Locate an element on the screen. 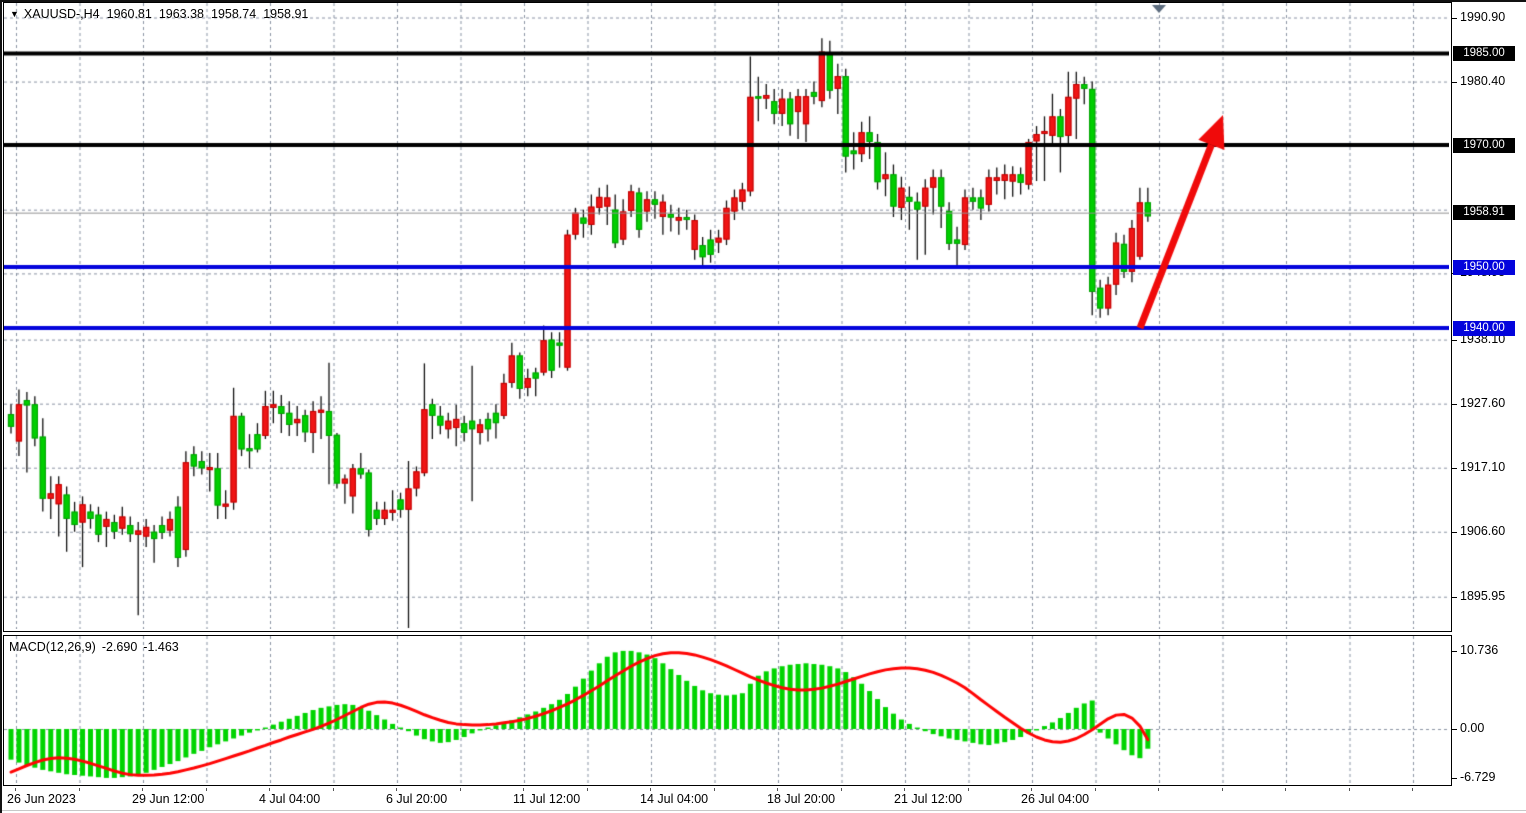 This screenshot has width=1526, height=813. price-tick-label: 1917.10 is located at coordinates (1483, 467).